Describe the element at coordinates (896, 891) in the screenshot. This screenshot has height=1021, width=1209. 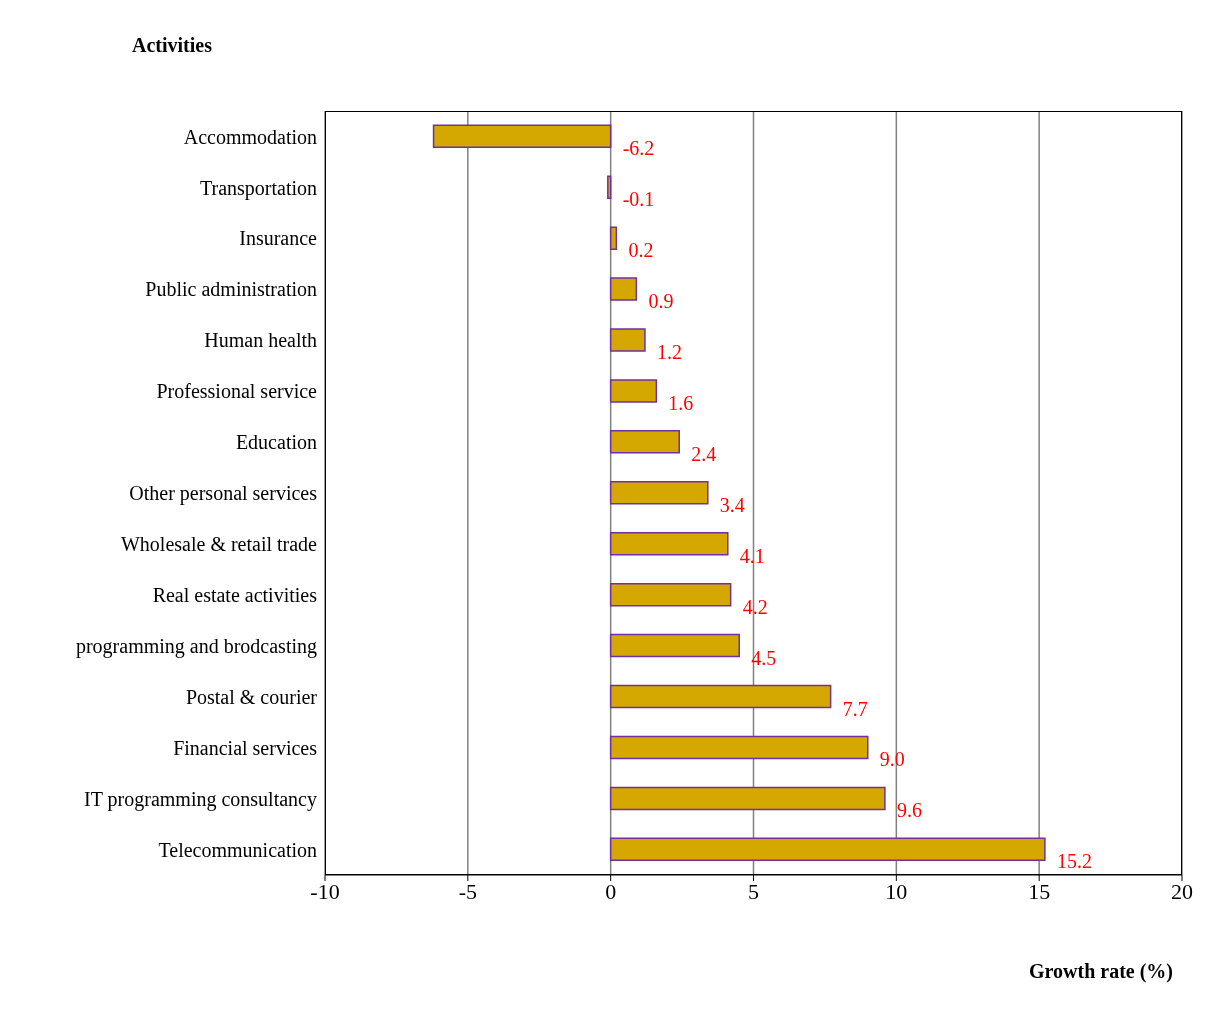
I see `x-tick-label: 10` at that location.